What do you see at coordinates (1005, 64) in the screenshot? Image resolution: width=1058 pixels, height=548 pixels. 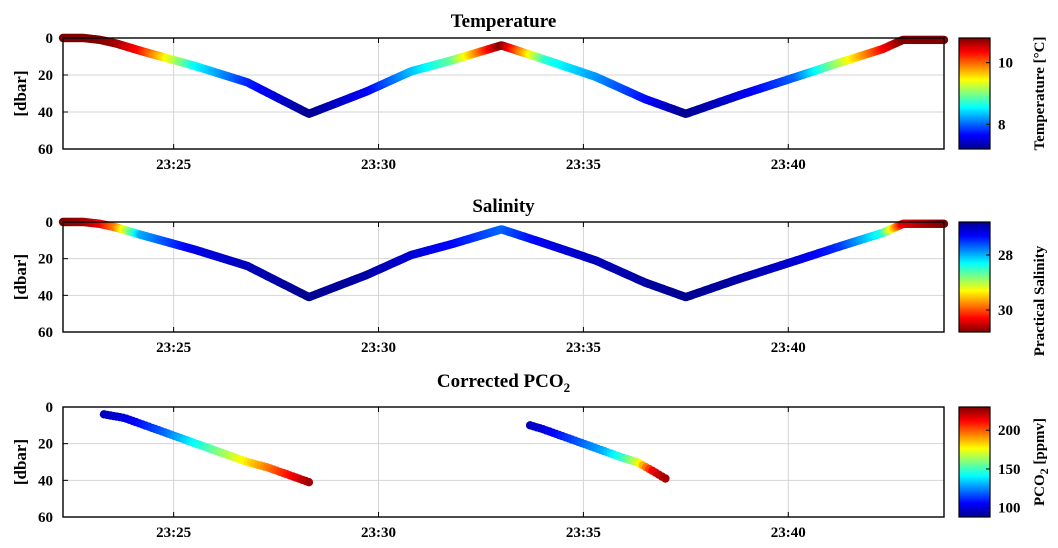 I see `colorbar-tick-label: 10` at bounding box center [1005, 64].